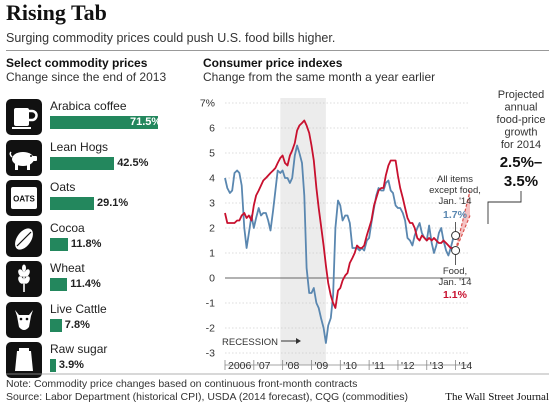 The width and height of the screenshot is (555, 412). I want to click on commodity-label: Live Cattle, so click(78, 308).